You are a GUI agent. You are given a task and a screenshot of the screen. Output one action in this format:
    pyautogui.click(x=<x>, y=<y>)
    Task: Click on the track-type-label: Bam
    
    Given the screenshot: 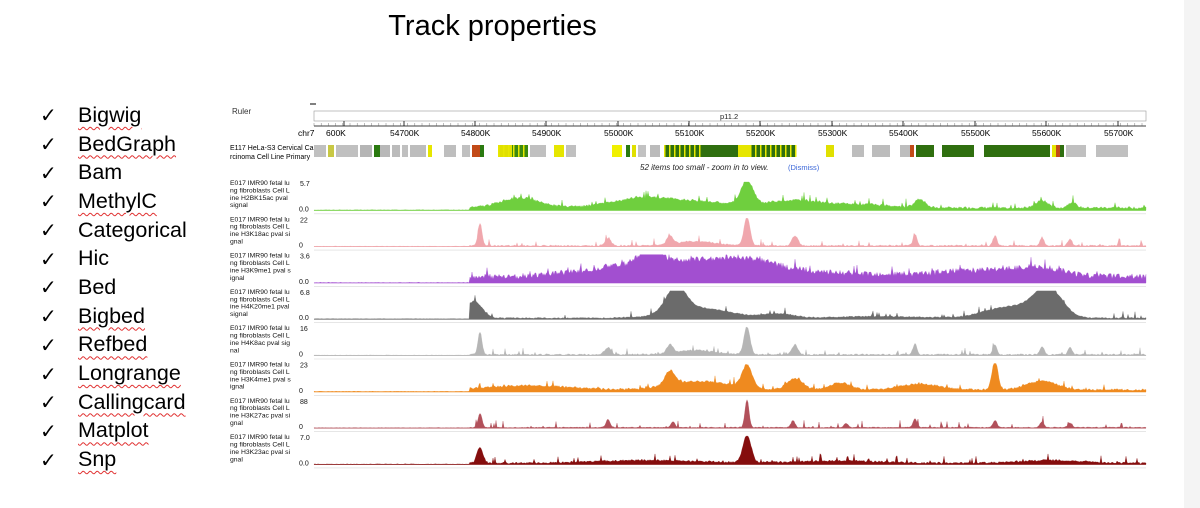 What is the action you would take?
    pyautogui.click(x=100, y=172)
    